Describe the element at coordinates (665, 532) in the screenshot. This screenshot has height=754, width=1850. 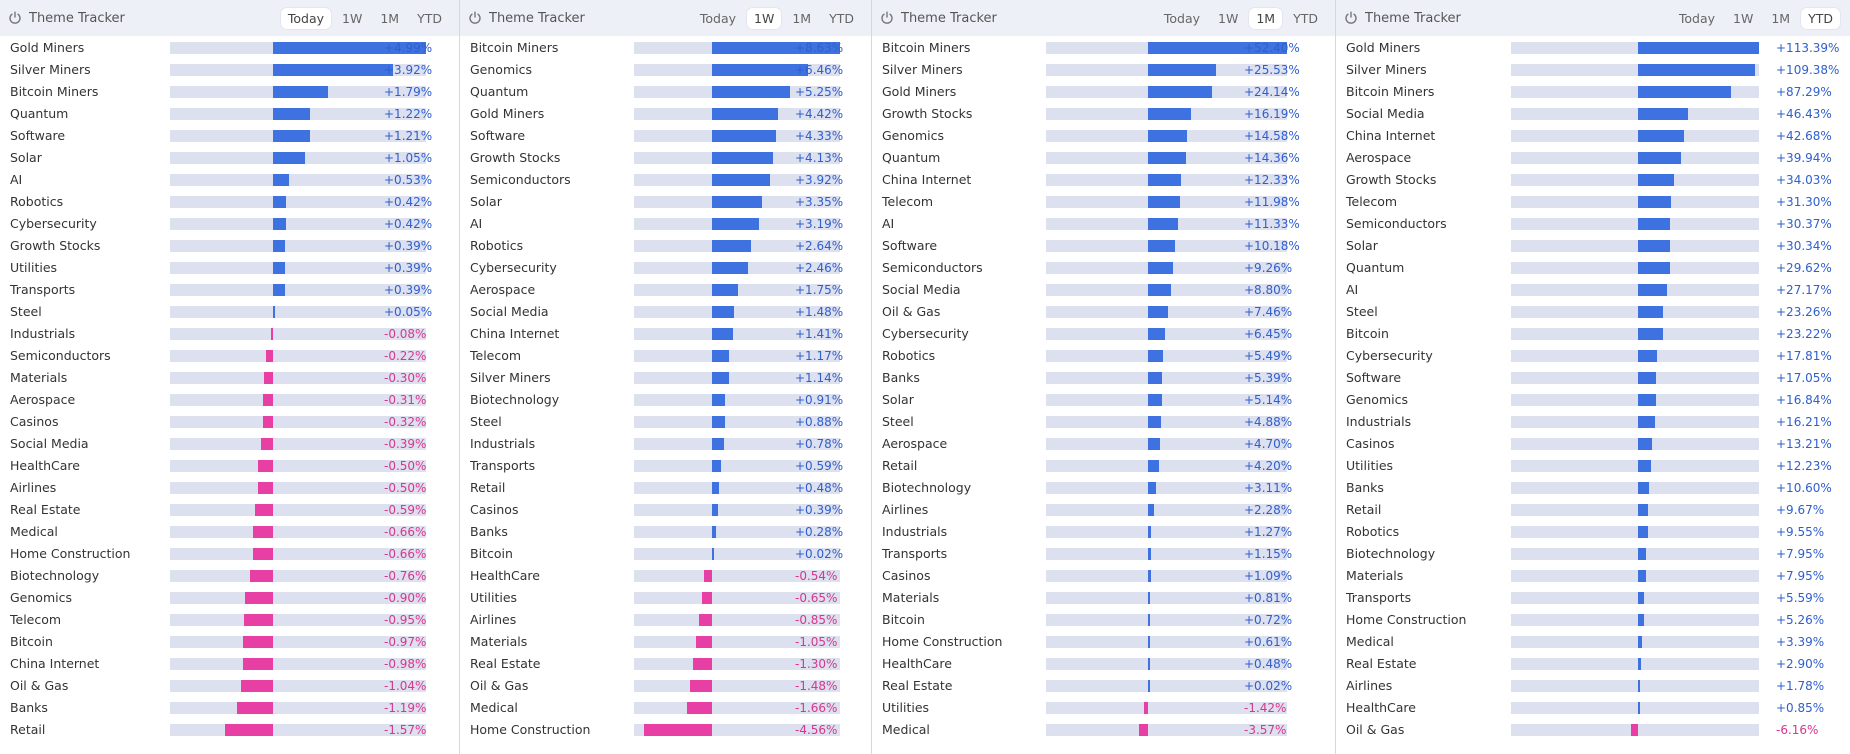
I see `theme-row: Banks +0.28%` at that location.